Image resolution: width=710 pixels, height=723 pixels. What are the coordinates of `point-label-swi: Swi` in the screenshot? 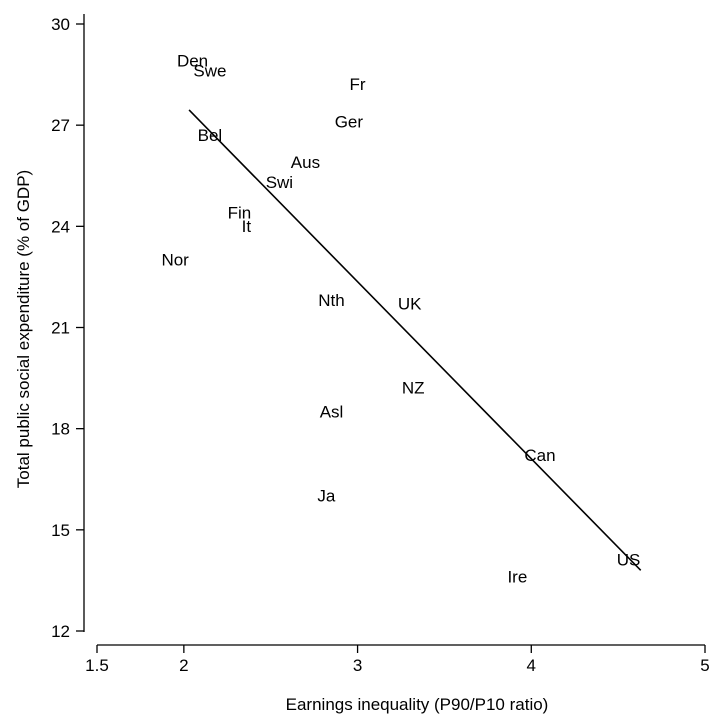 It's located at (279, 182).